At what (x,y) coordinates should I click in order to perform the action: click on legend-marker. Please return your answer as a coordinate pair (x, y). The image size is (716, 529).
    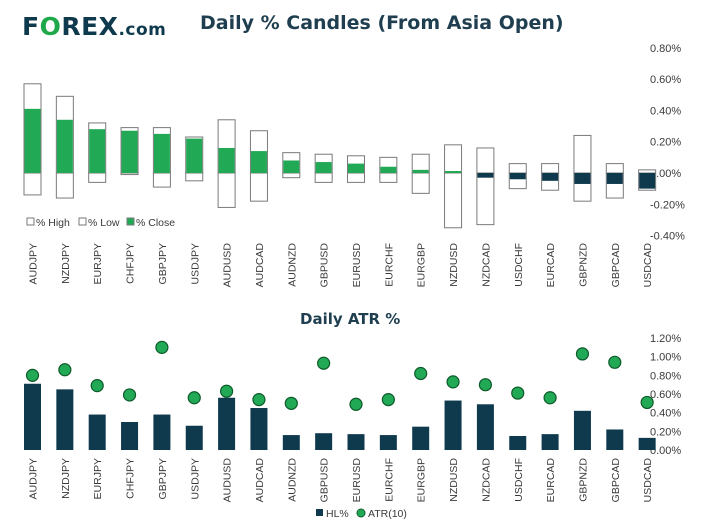
    Looking at the image, I should click on (361, 513).